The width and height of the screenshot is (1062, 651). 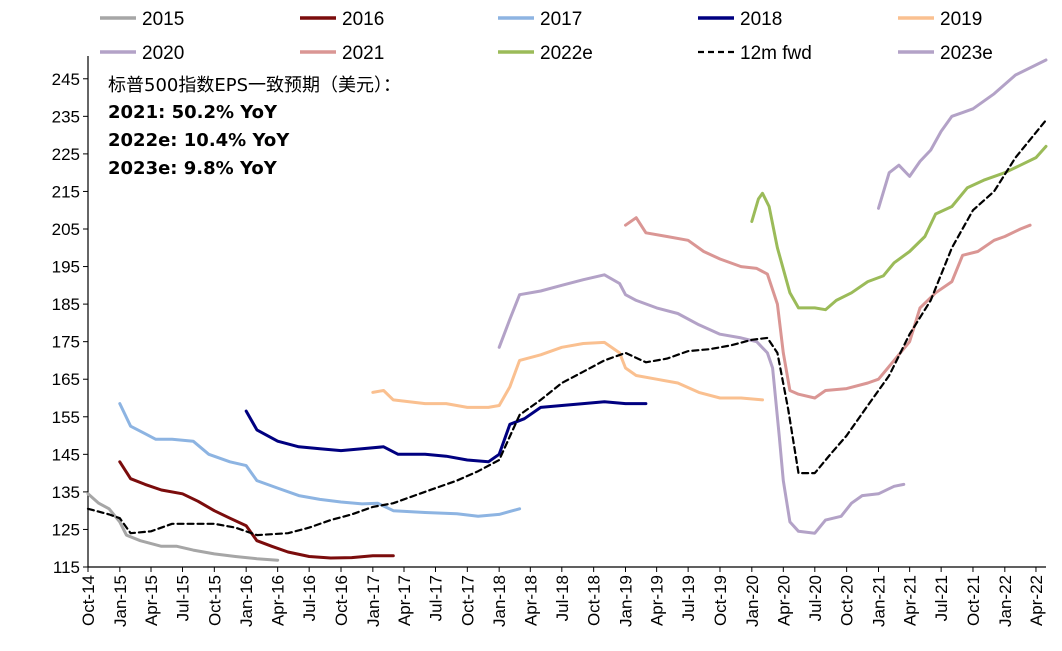 What do you see at coordinates (66, 116) in the screenshot?
I see `y-tick-label: 235` at bounding box center [66, 116].